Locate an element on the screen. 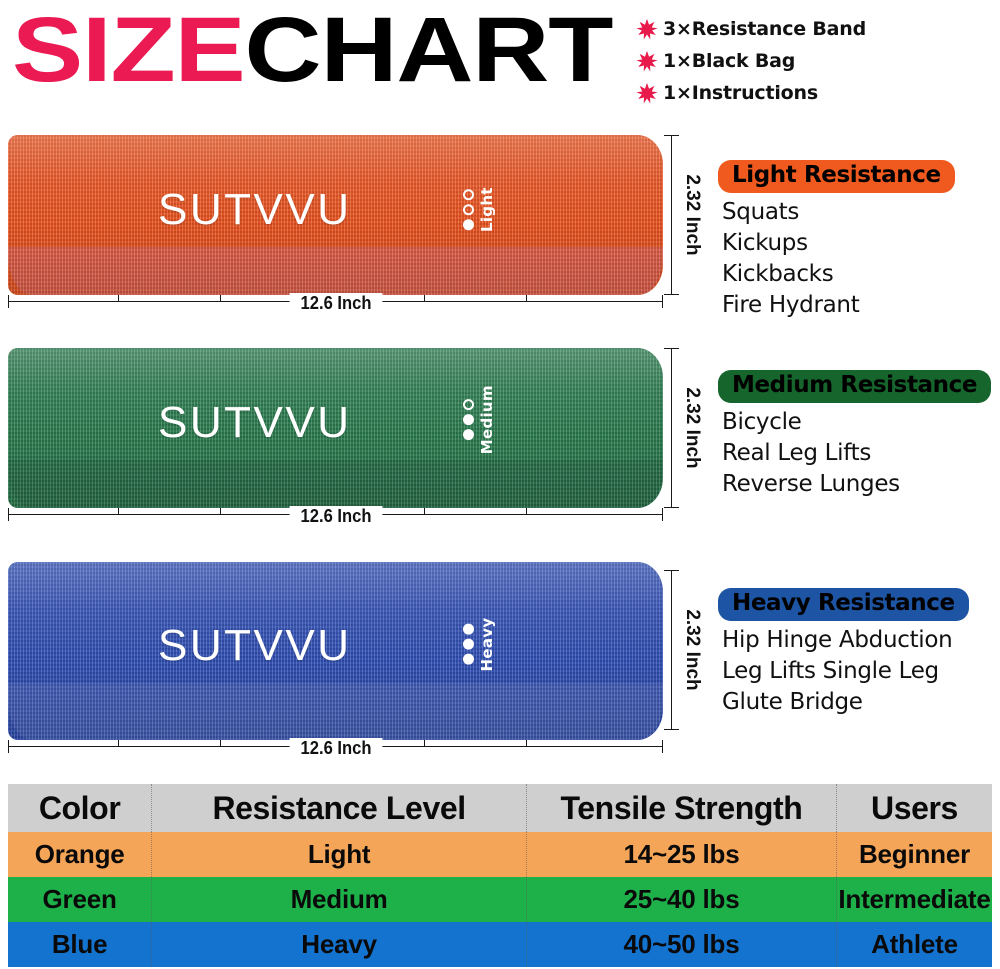 The image size is (1000, 969). list-item: 1×Instructions is located at coordinates (816, 93).